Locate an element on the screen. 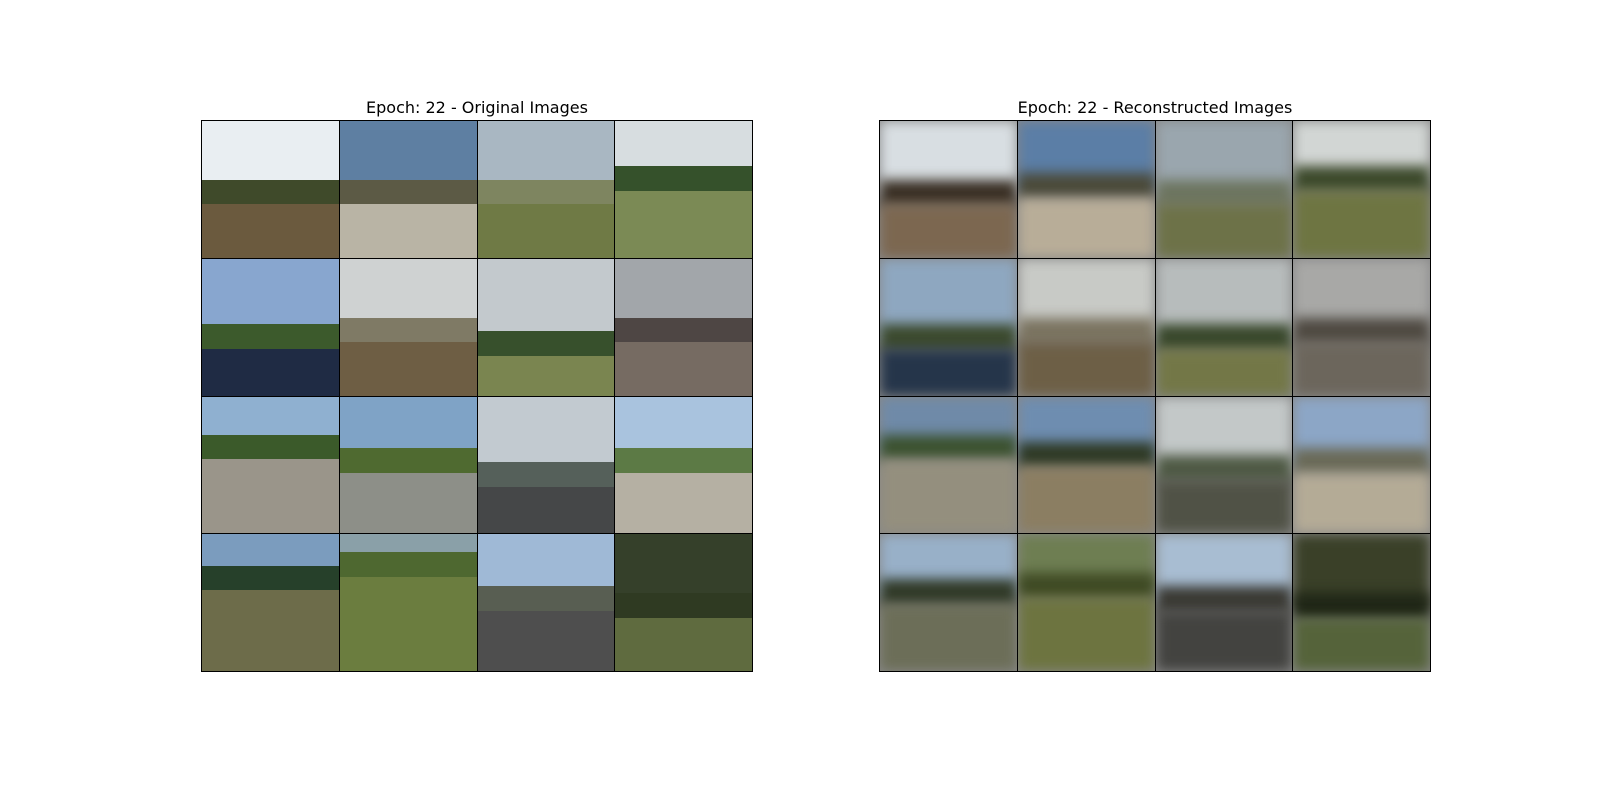 This screenshot has width=1600, height=800. reconstructed-images-title: Epoch: 22 - Reconstructed Images is located at coordinates (1155, 107).